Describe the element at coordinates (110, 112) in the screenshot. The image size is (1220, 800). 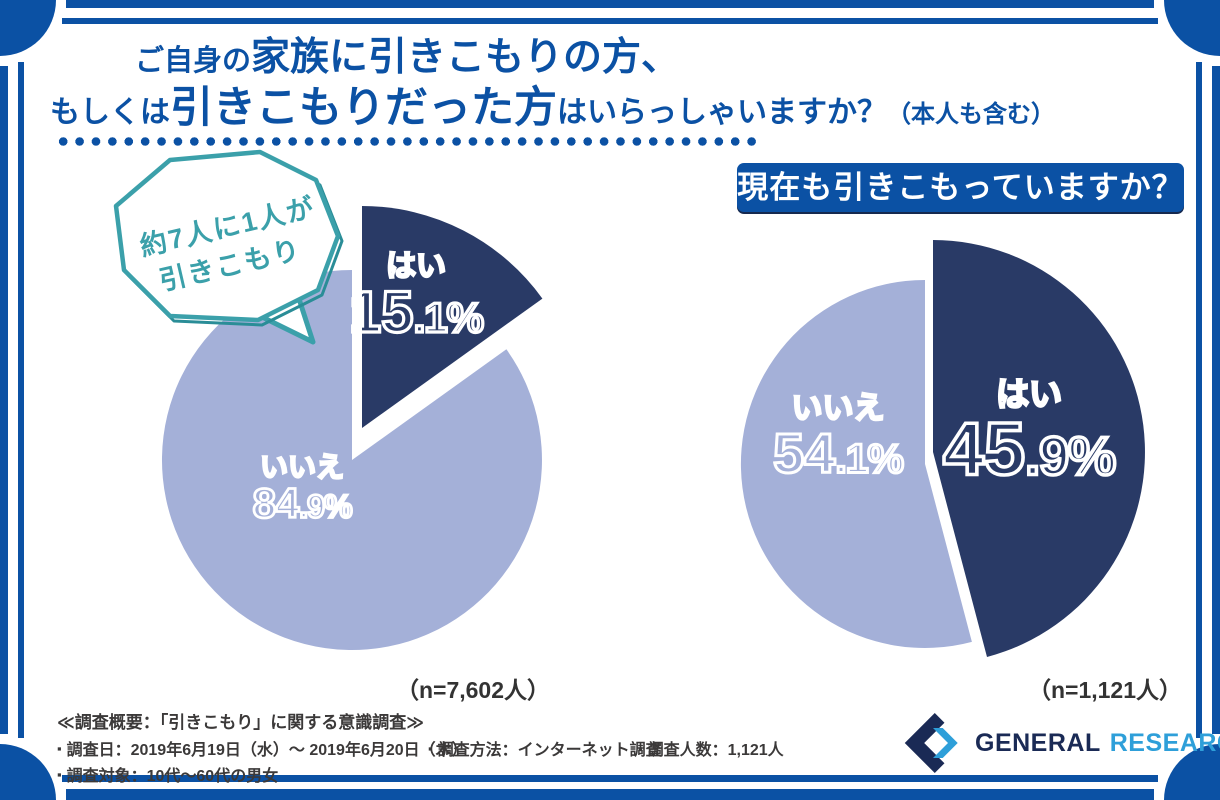
I see `title-segment: もしくは` at that location.